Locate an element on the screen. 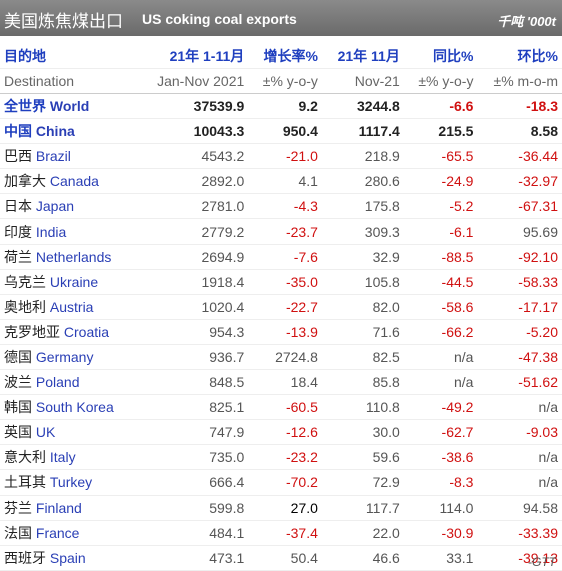  cell: 1020.4 is located at coordinates (193, 307).